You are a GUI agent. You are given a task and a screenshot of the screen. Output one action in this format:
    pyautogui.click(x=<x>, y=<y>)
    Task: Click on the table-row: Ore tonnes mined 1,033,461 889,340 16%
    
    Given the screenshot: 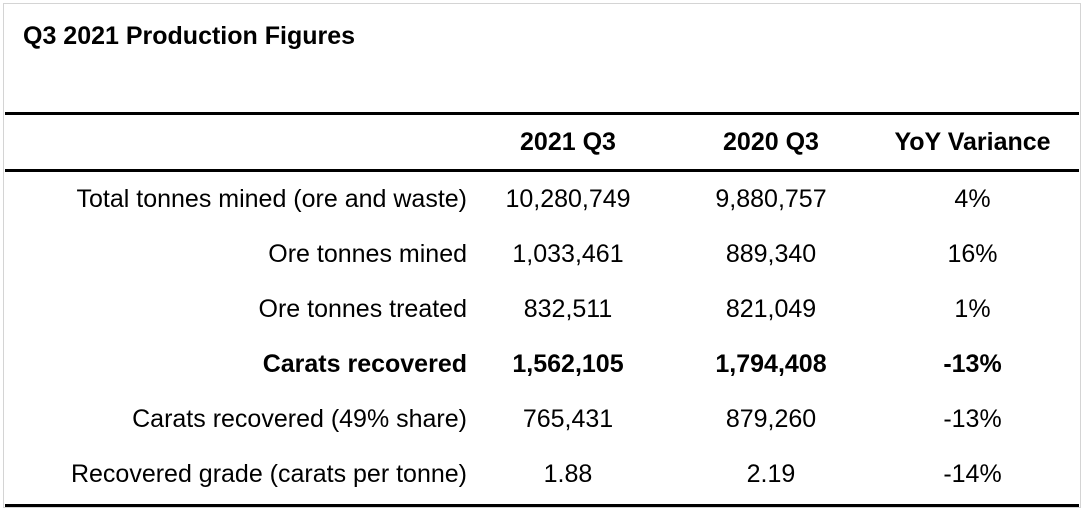 What is the action you would take?
    pyautogui.click(x=542, y=254)
    